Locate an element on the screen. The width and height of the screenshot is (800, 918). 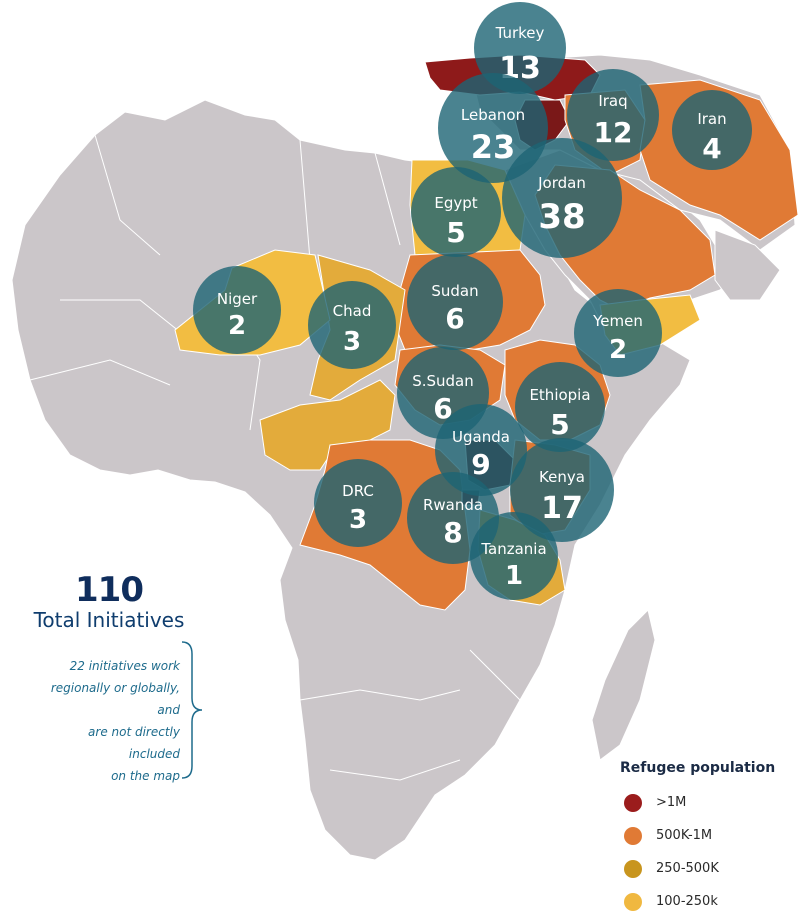
bubble-niger-count: 2 is located at coordinates (237, 326).